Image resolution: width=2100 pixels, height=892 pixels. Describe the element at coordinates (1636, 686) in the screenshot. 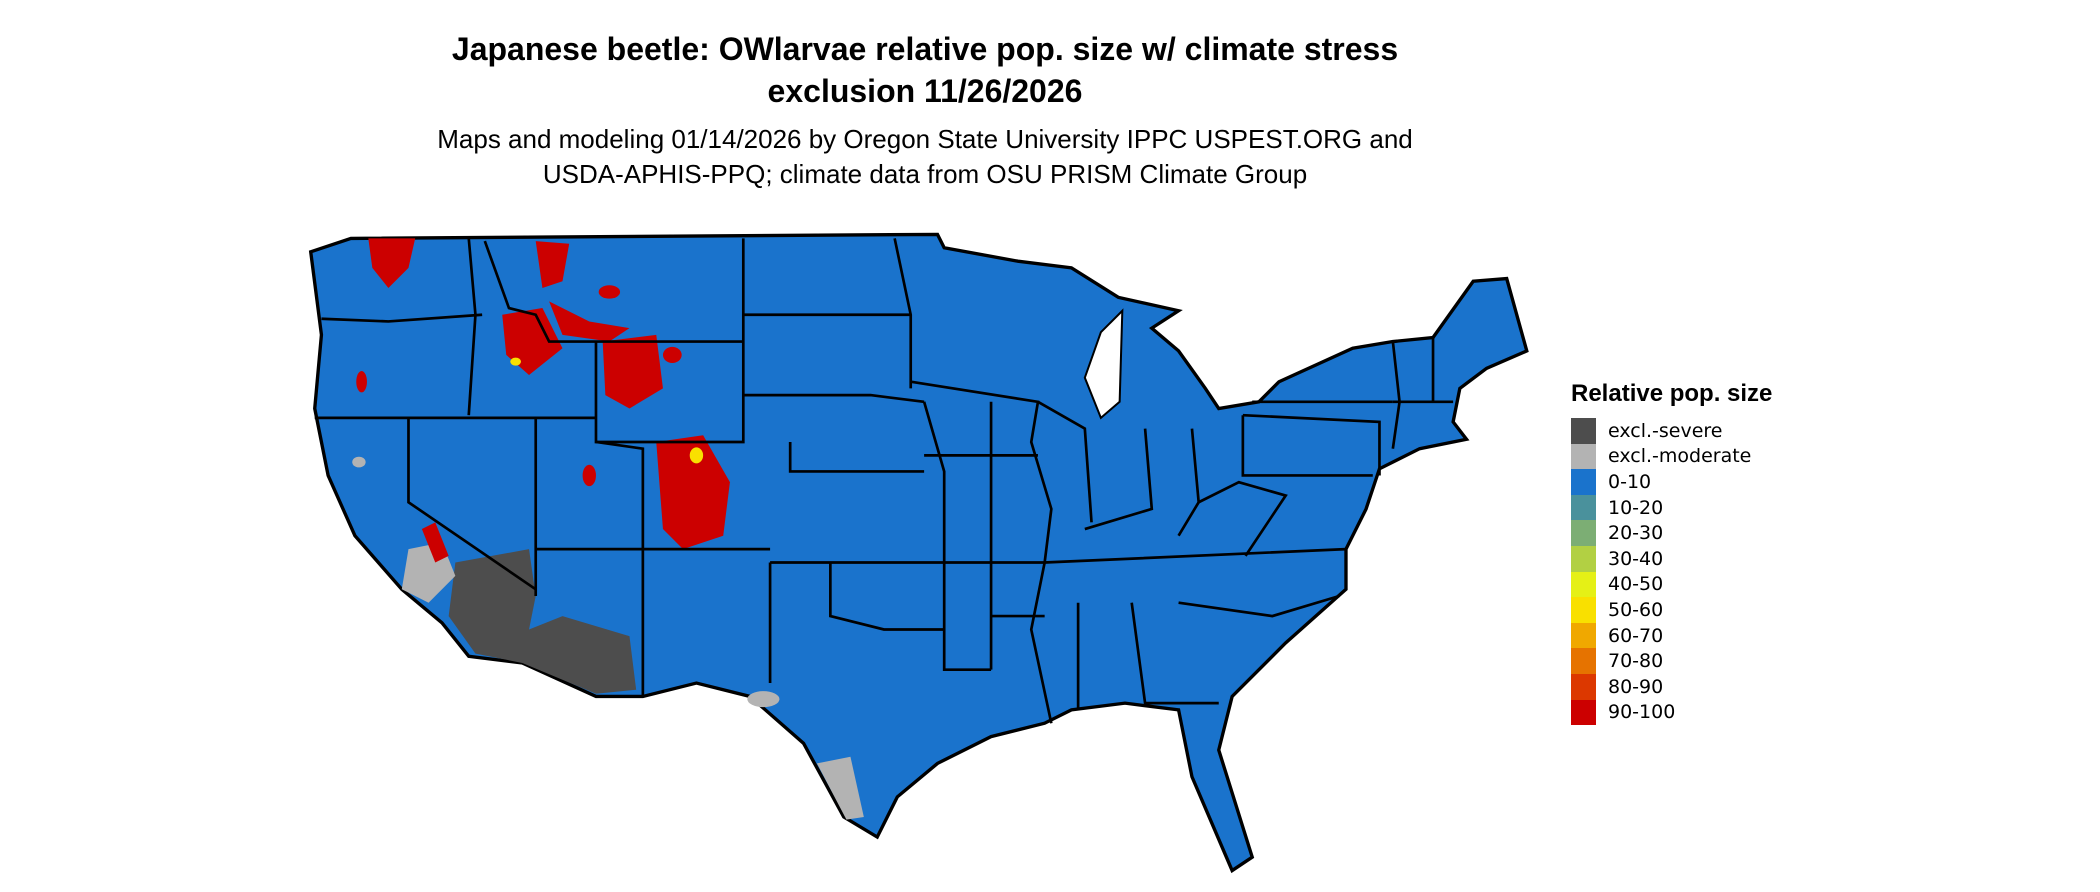

I see `legend-label: 80-90` at that location.